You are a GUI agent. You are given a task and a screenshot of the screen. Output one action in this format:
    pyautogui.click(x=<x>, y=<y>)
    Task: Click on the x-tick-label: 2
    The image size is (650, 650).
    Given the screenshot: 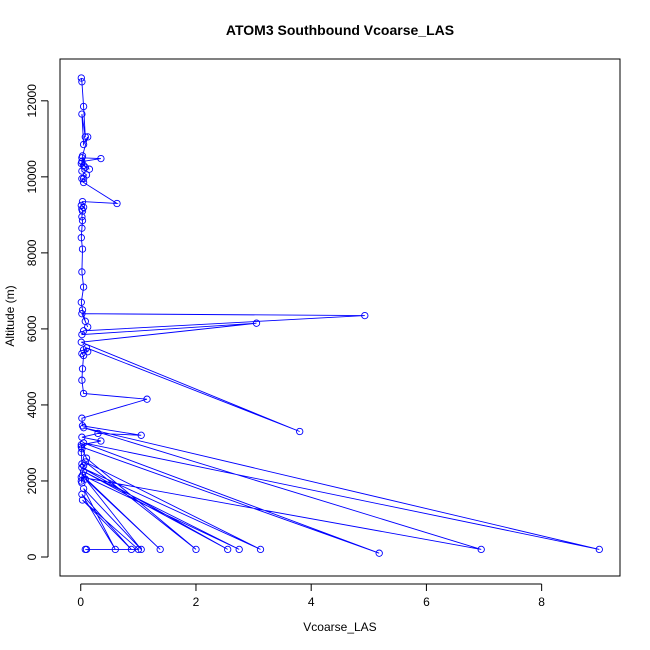 What is the action you would take?
    pyautogui.click(x=196, y=602)
    